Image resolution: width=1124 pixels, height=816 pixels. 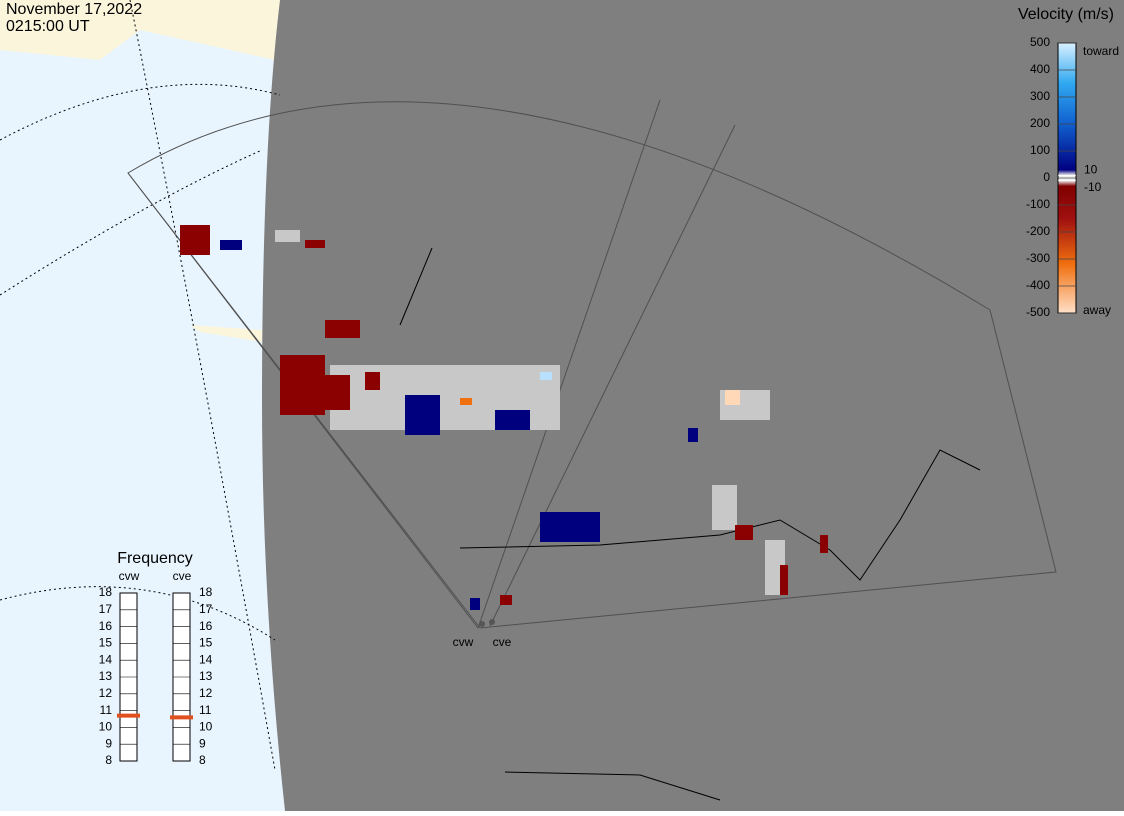 I want to click on frequency-title: Frequency, so click(x=155, y=558).